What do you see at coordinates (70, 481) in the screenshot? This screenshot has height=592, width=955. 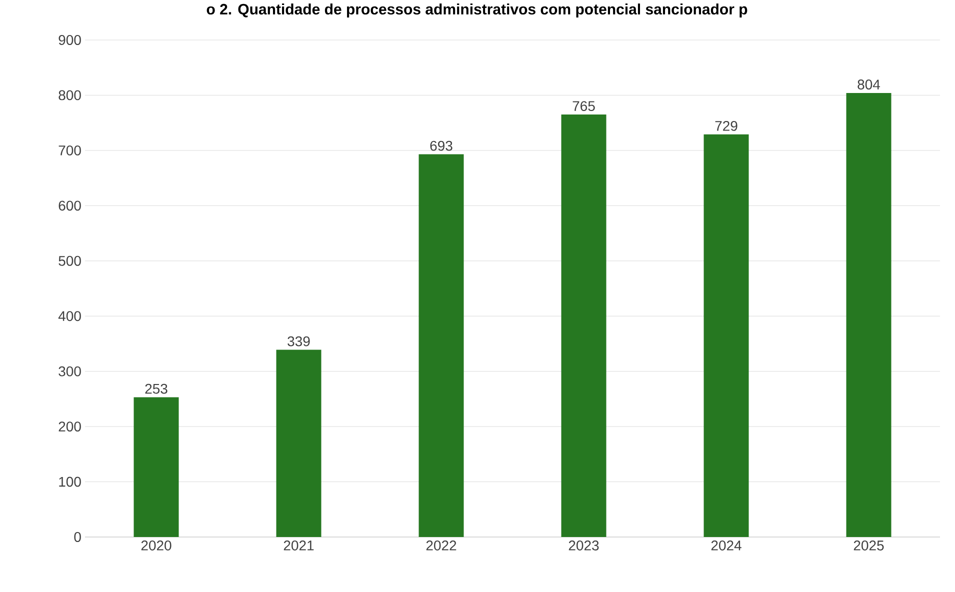 I see `y-tick-label: 100` at bounding box center [70, 481].